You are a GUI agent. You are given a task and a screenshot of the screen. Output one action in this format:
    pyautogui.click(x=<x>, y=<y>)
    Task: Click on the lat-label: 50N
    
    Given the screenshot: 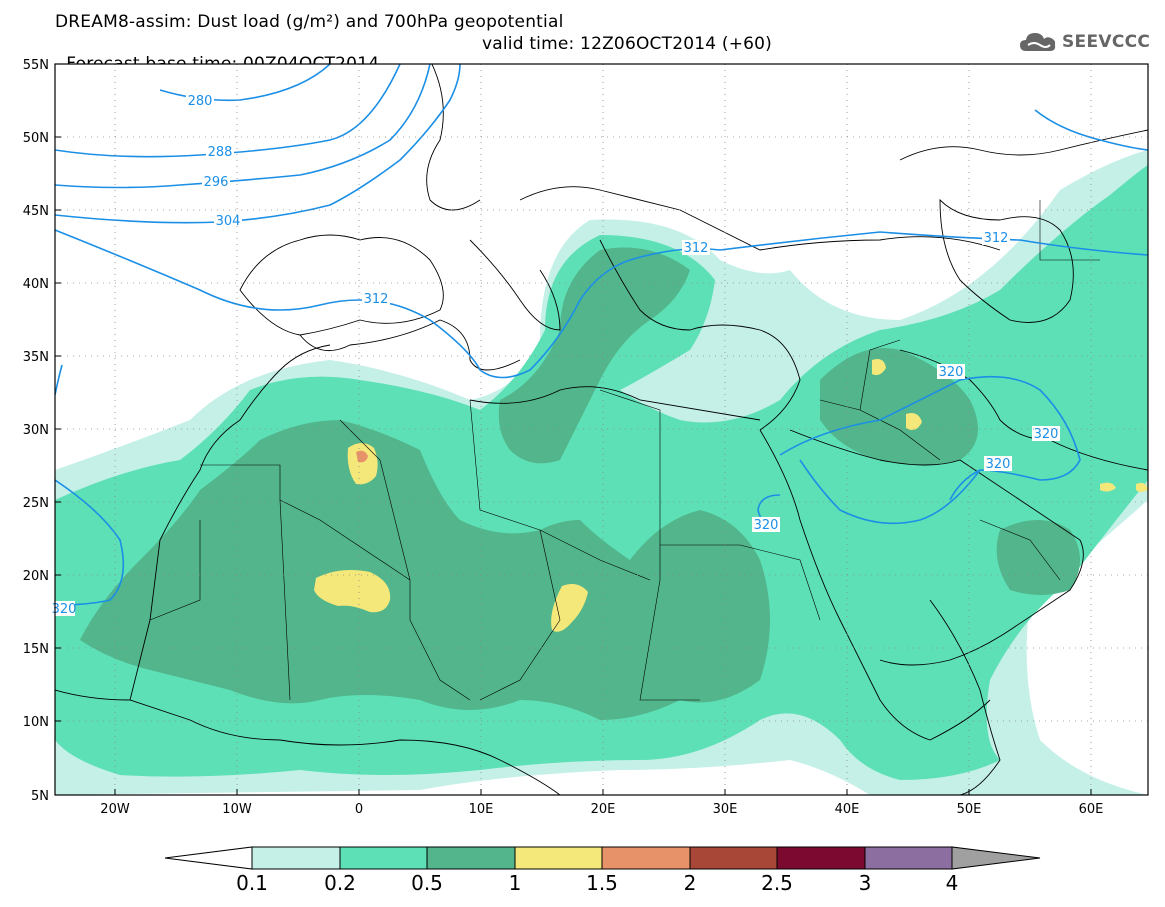 What is the action you would take?
    pyautogui.click(x=36, y=138)
    